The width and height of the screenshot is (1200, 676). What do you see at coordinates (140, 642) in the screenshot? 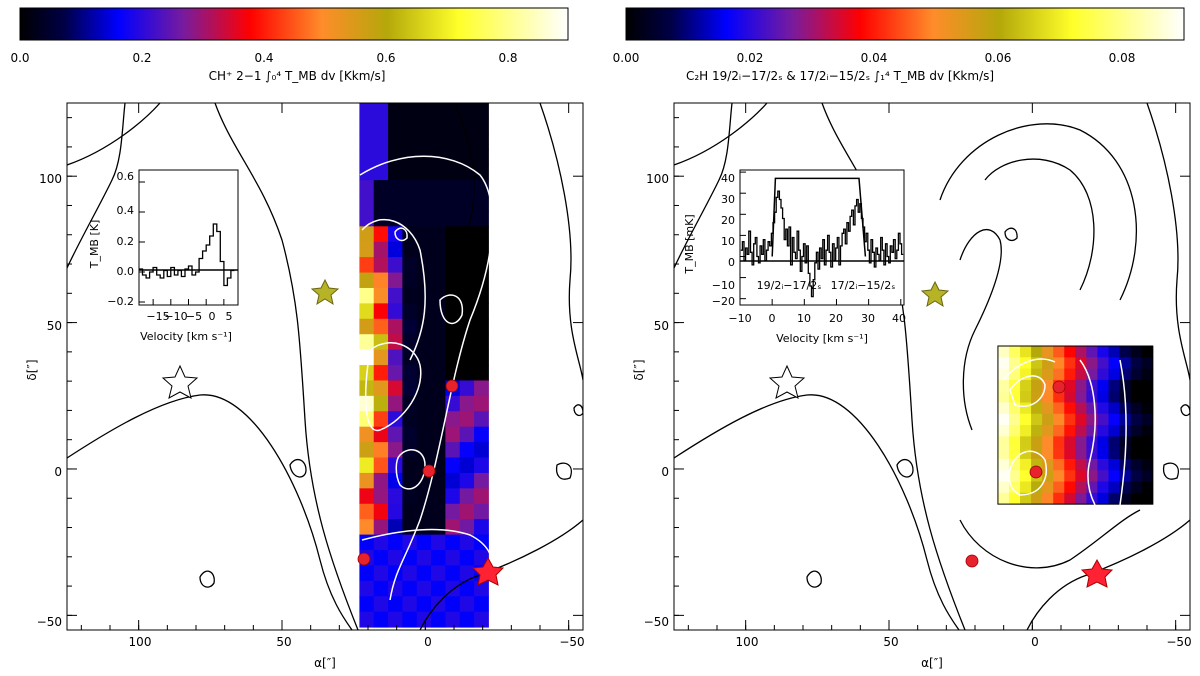
I see `left-xtick: 100` at bounding box center [140, 642].